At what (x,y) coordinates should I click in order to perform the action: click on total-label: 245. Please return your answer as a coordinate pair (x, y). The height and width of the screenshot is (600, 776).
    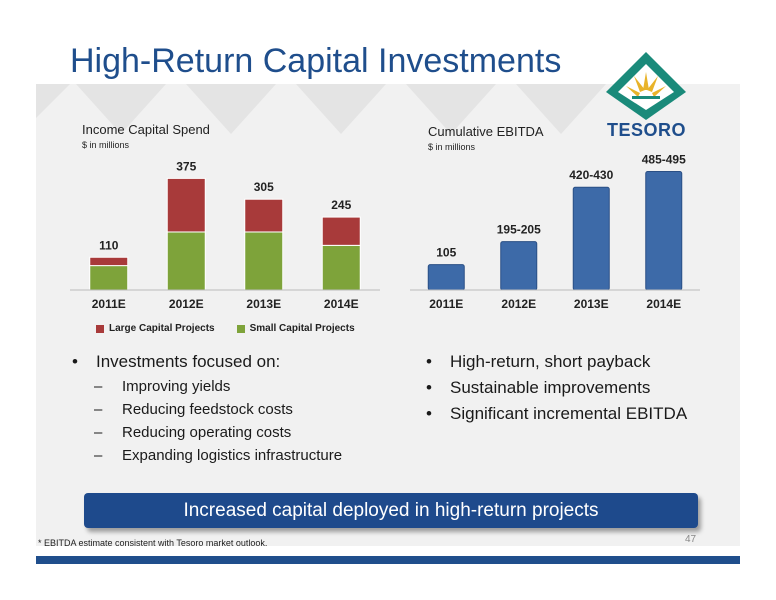
    Looking at the image, I should click on (341, 205).